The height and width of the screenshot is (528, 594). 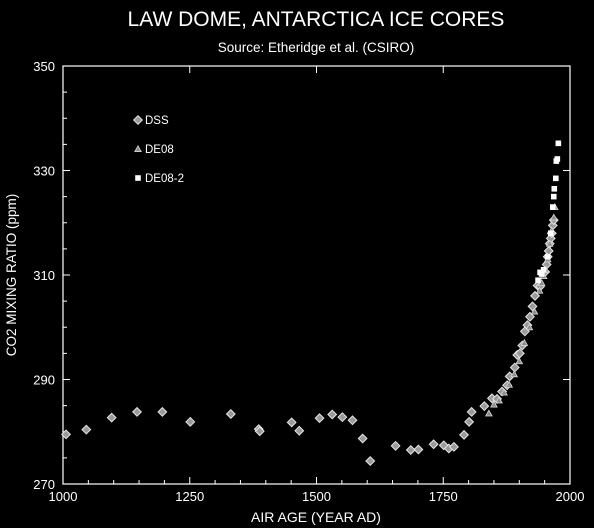 What do you see at coordinates (189, 496) in the screenshot?
I see `x-tick-label: 1250` at bounding box center [189, 496].